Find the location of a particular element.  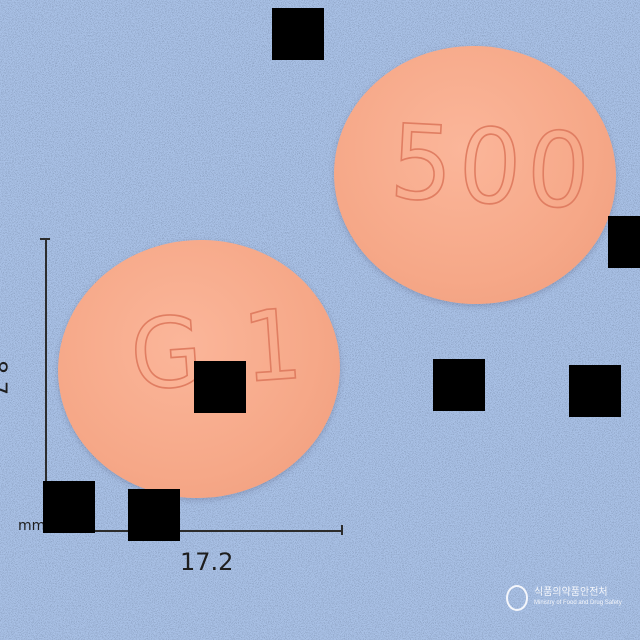

unit-label: mm is located at coordinates (32, 526).